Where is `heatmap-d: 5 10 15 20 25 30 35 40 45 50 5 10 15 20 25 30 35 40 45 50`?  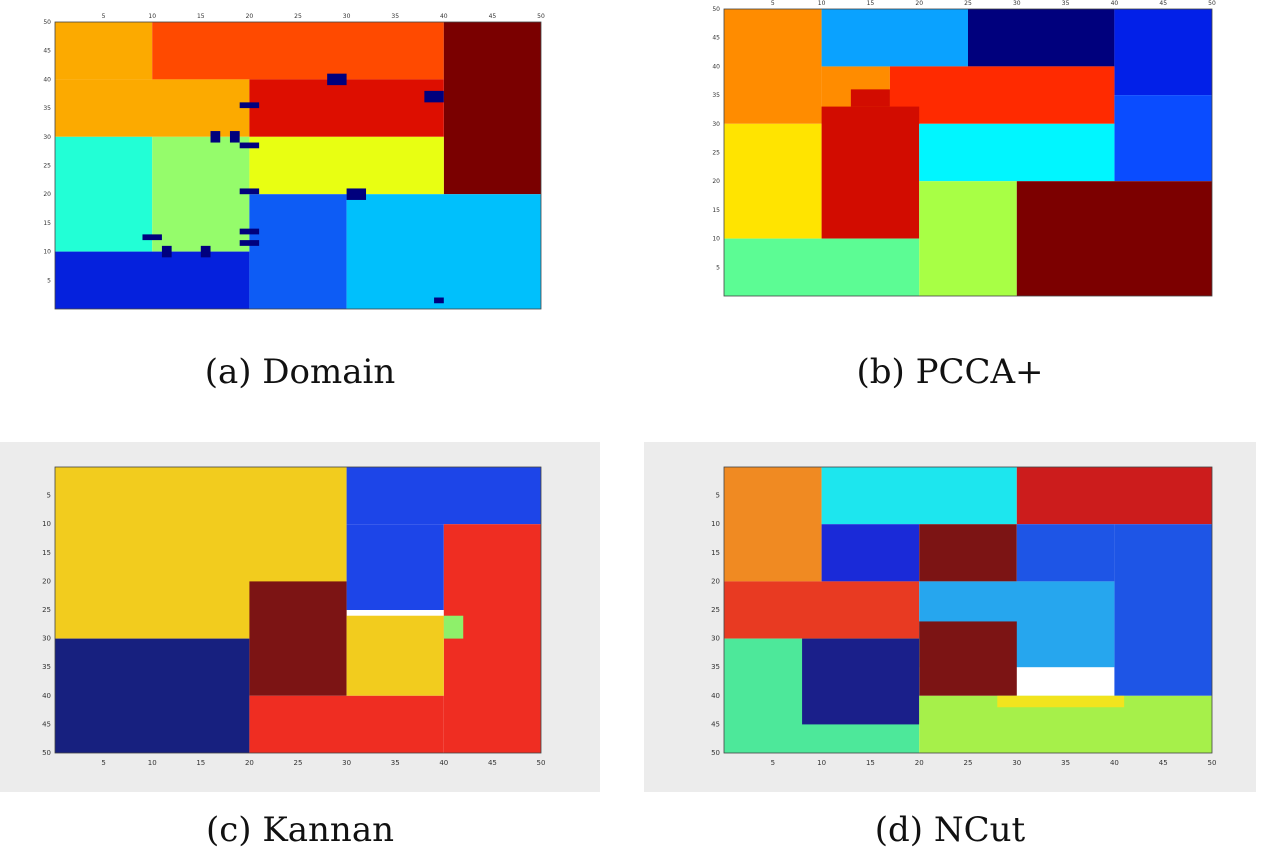 heatmap-d: 5 10 15 20 25 30 35 40 45 50 5 10 15 20 25 30 35 40 45 50 is located at coordinates (963, 616).